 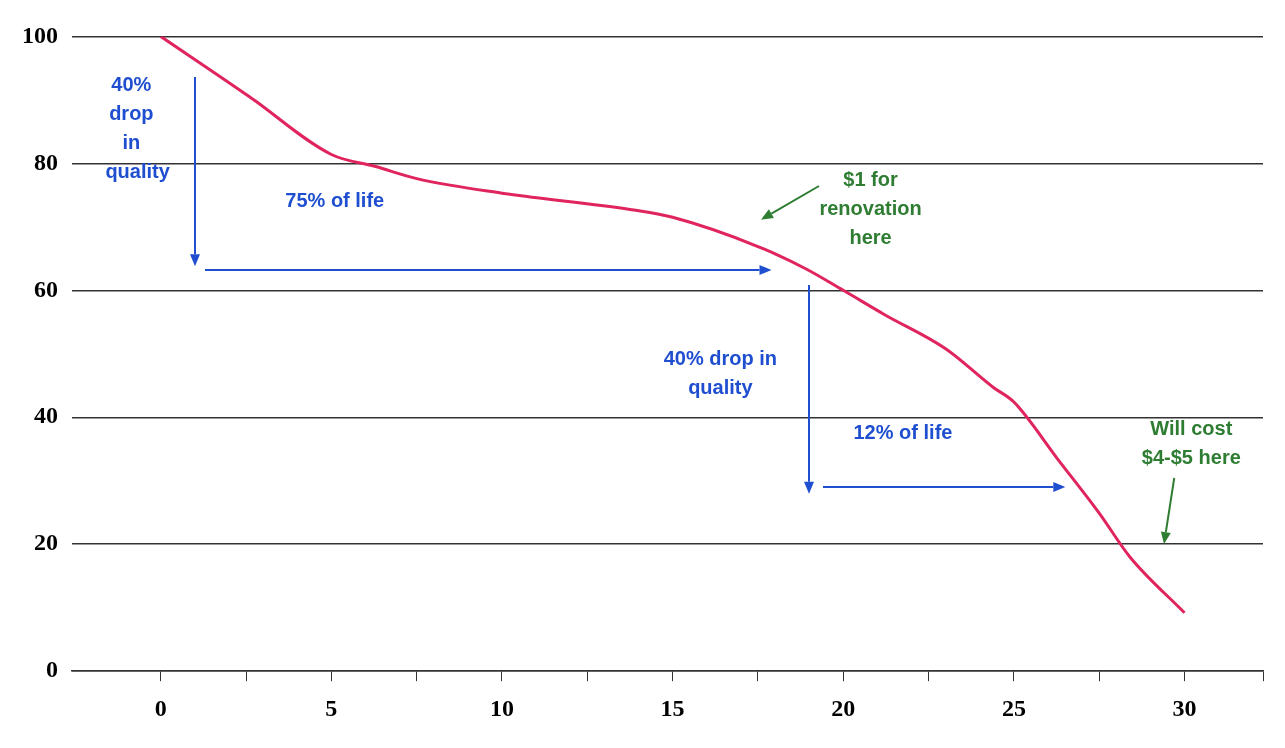 What do you see at coordinates (843, 707) in the screenshot?
I see `x-tick-label: 20` at bounding box center [843, 707].